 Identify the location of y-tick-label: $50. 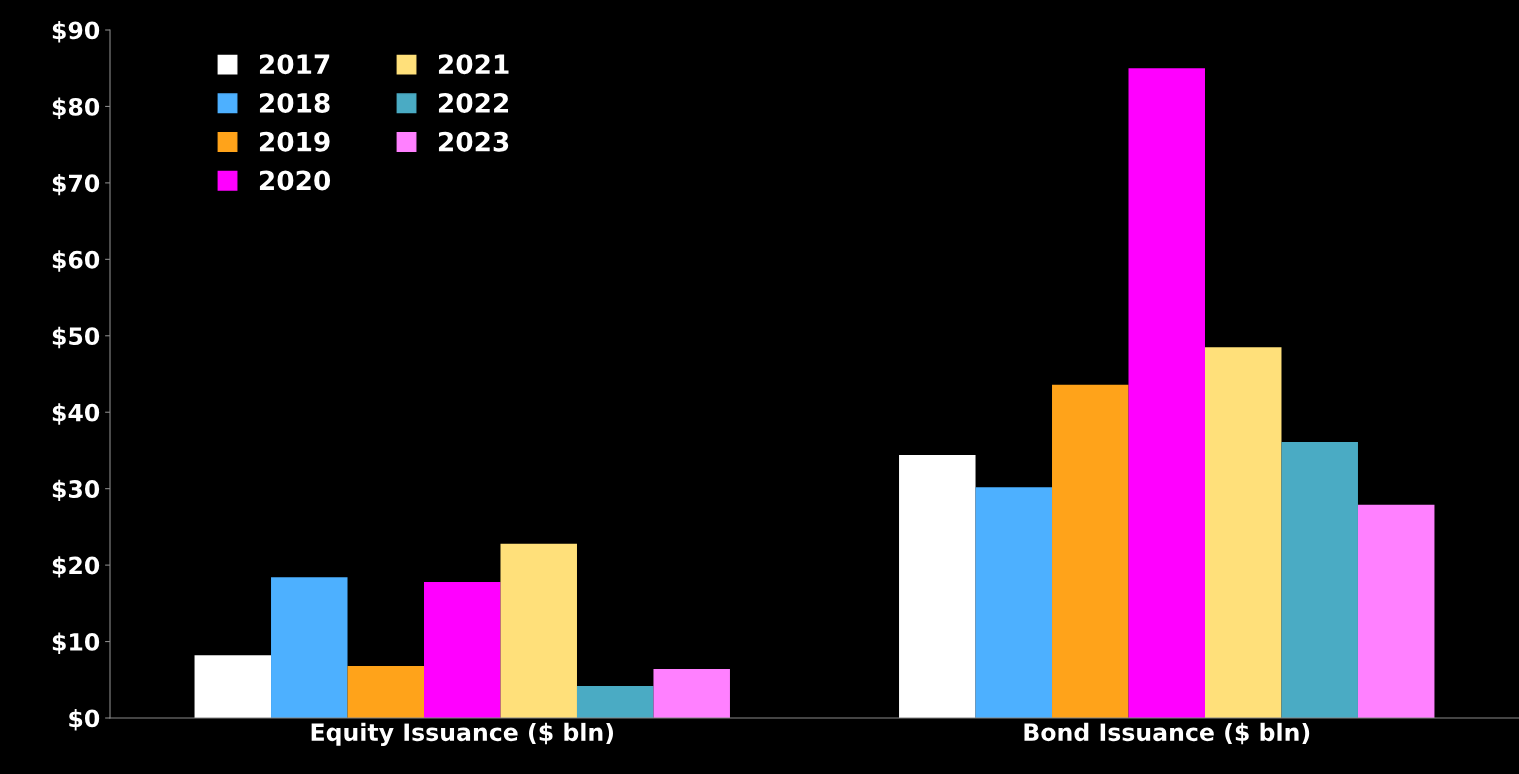
(76, 337).